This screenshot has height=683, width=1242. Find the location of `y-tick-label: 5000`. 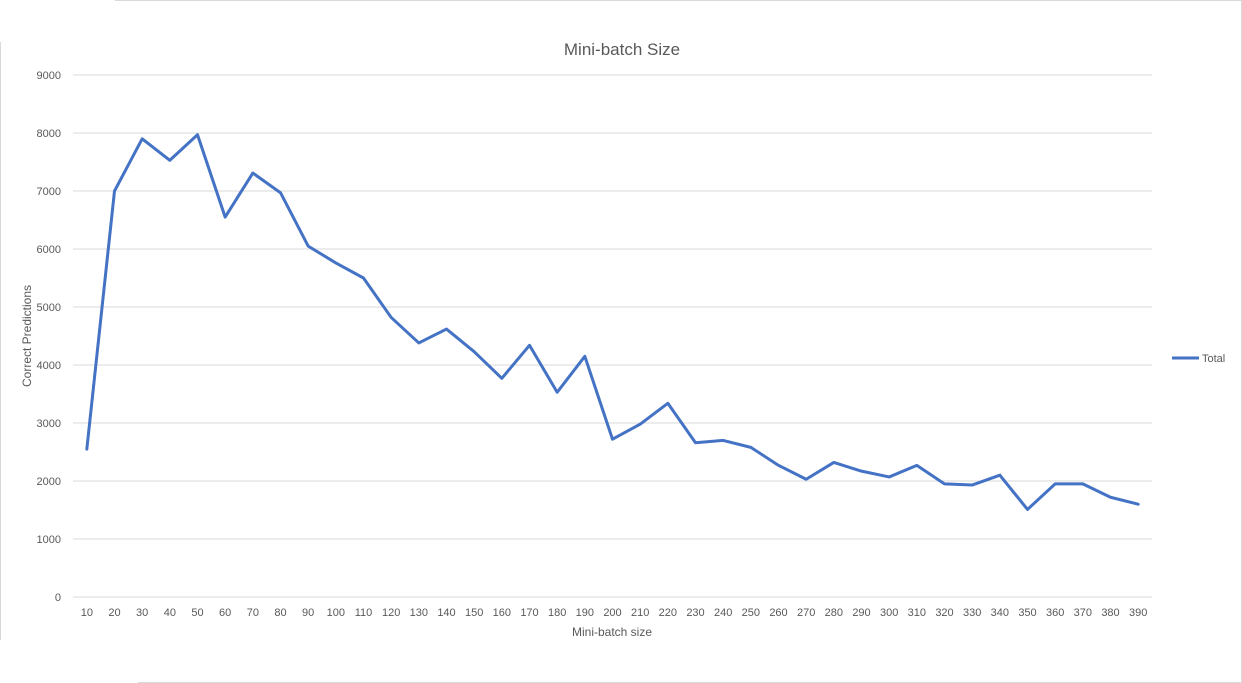

y-tick-label: 5000 is located at coordinates (49, 308).